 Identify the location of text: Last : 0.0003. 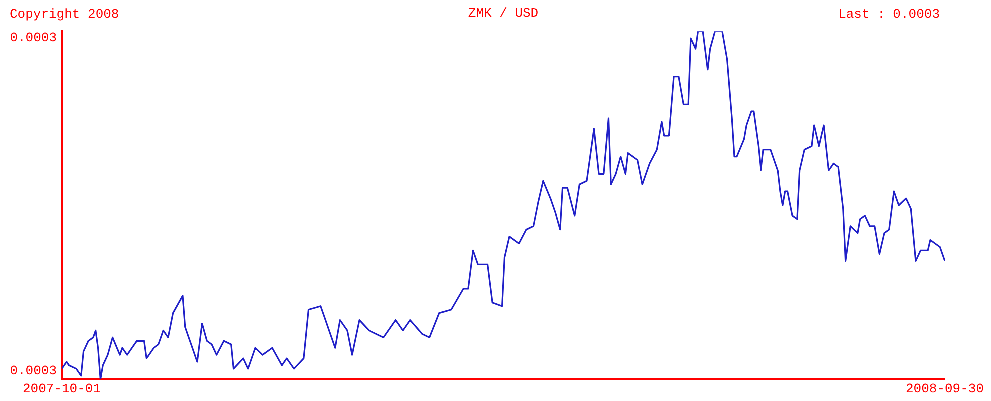
(889, 14).